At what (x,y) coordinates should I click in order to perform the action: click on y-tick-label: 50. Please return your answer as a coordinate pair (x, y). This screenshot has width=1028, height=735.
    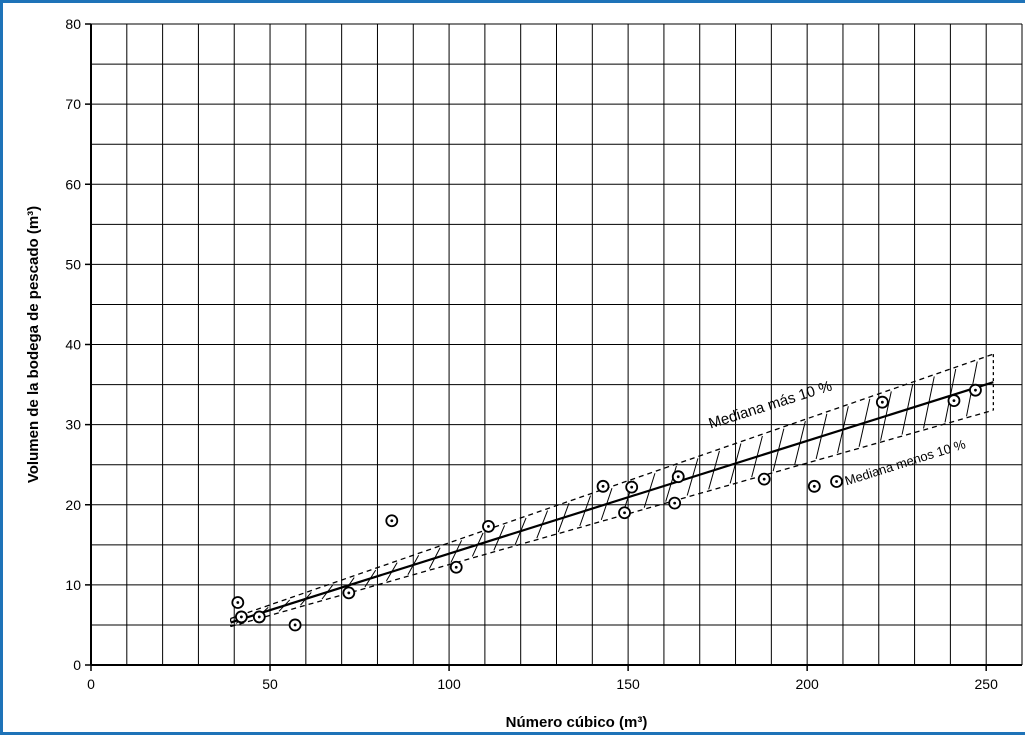
    Looking at the image, I should click on (73, 264).